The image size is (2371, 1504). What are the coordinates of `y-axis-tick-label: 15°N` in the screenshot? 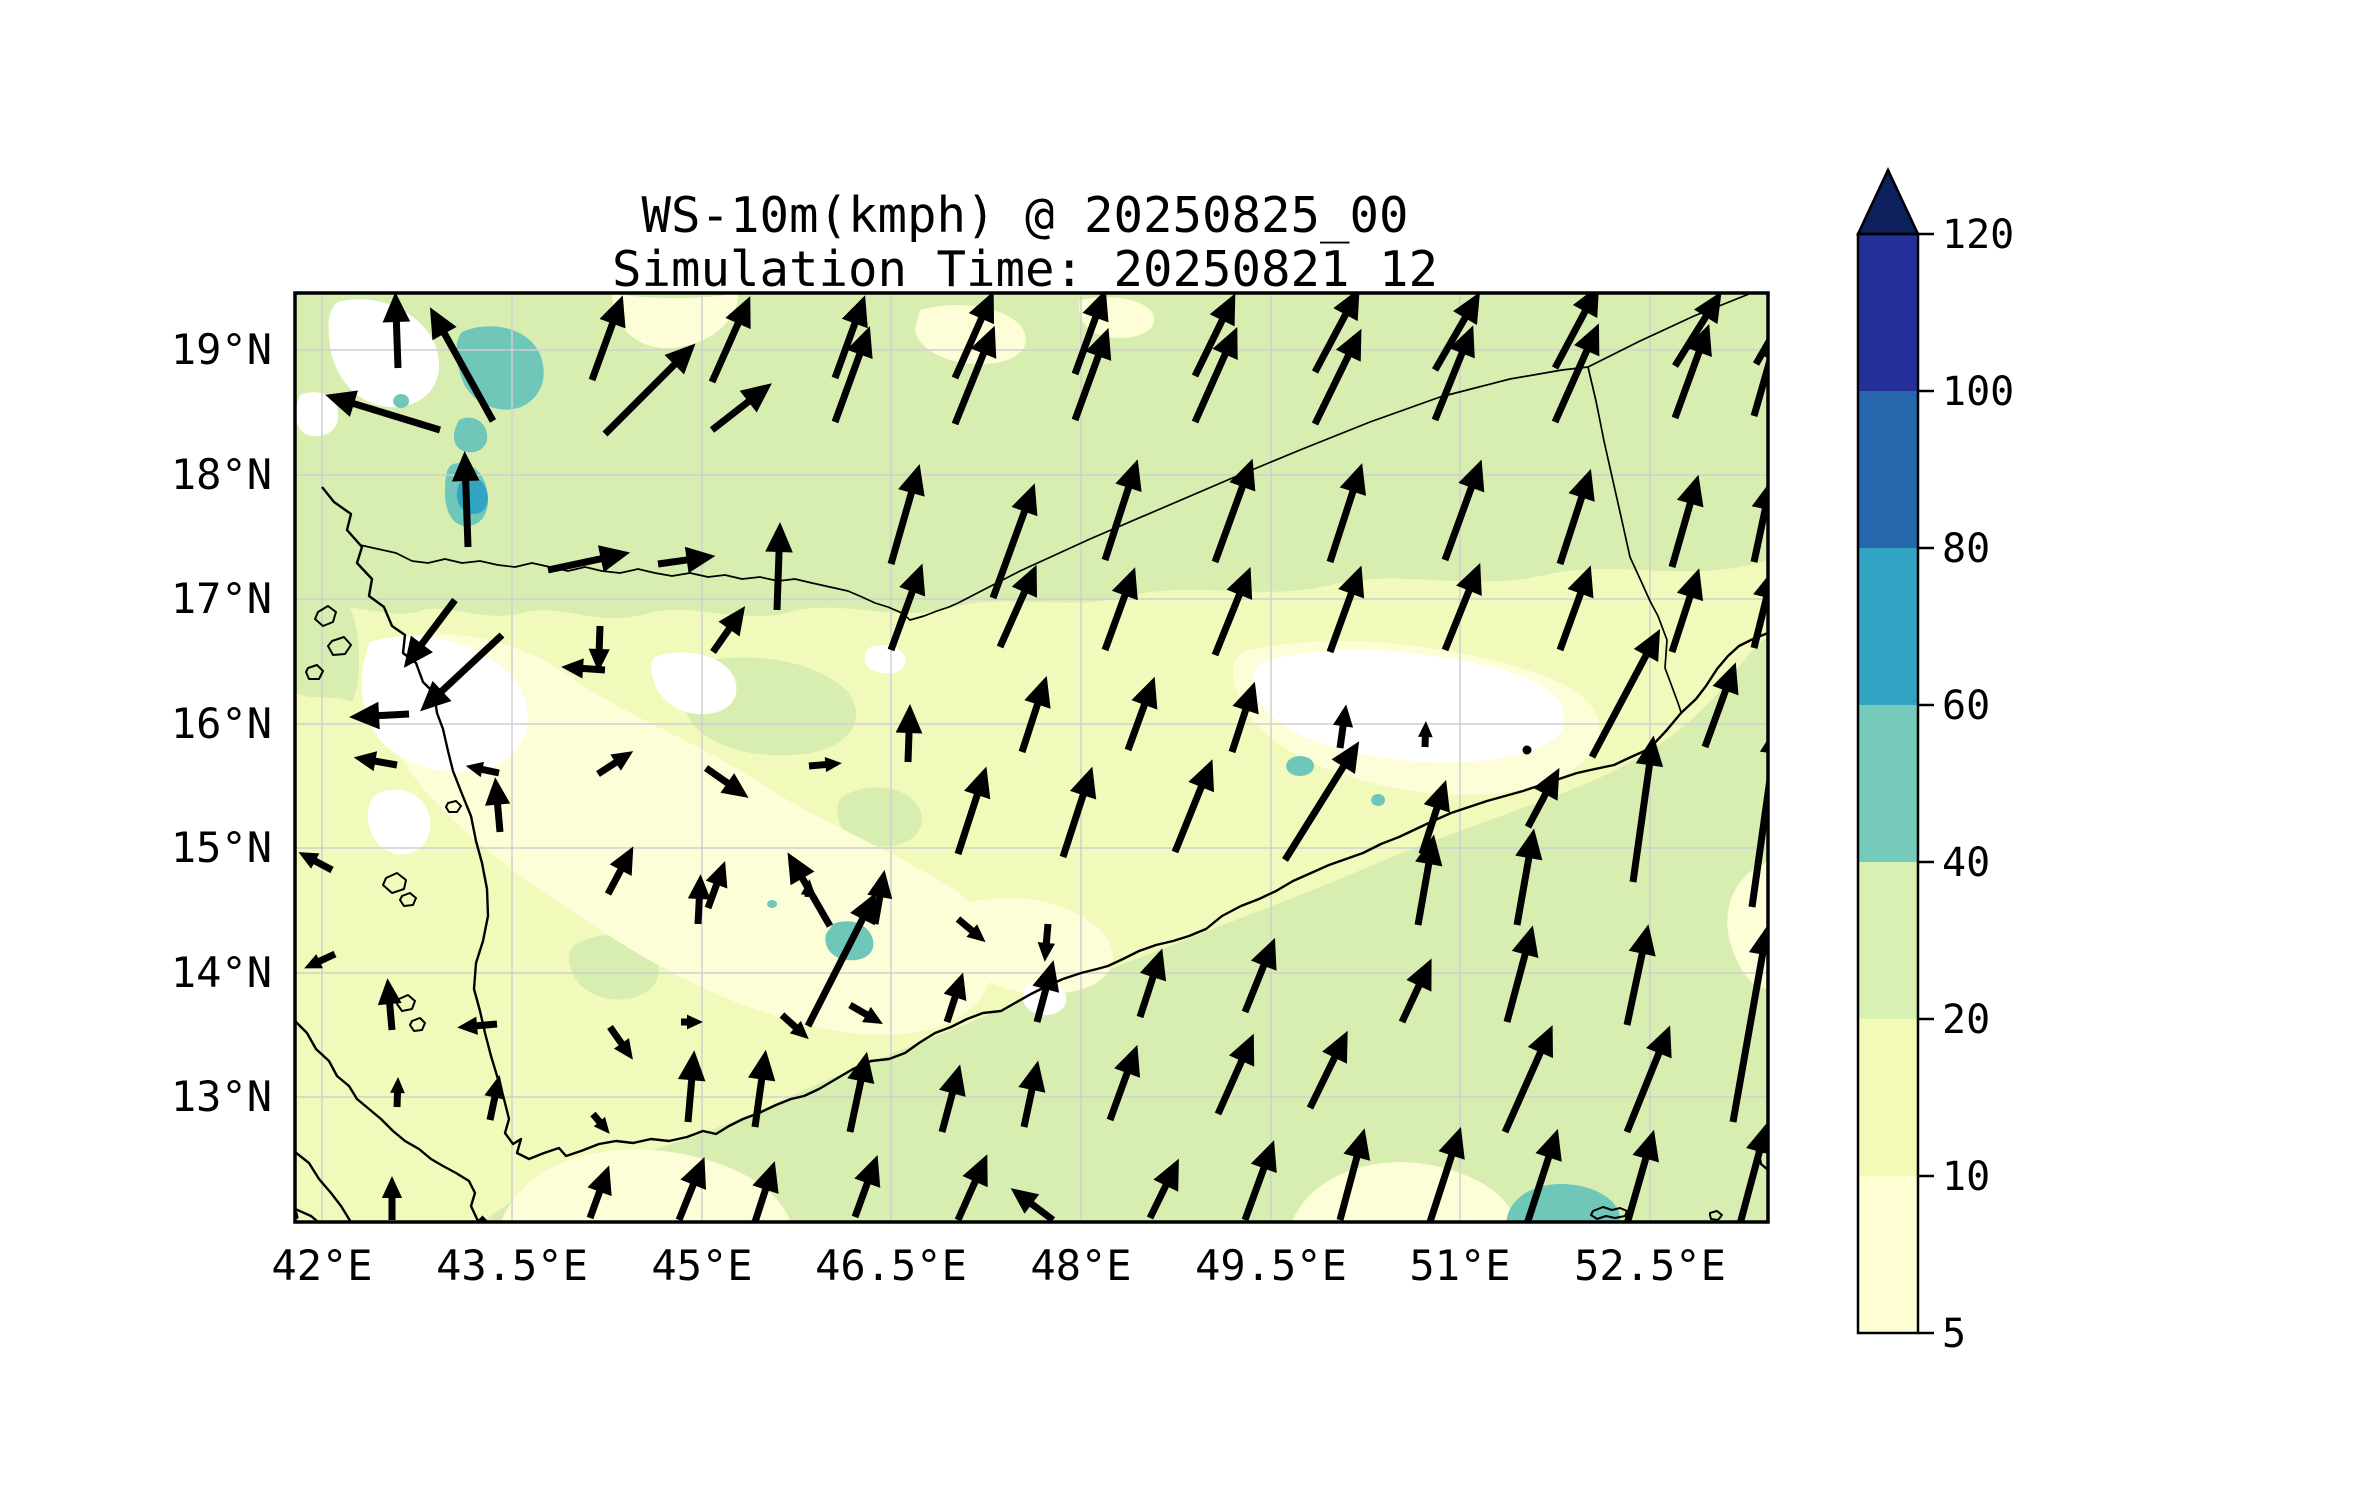 It's located at (221, 847).